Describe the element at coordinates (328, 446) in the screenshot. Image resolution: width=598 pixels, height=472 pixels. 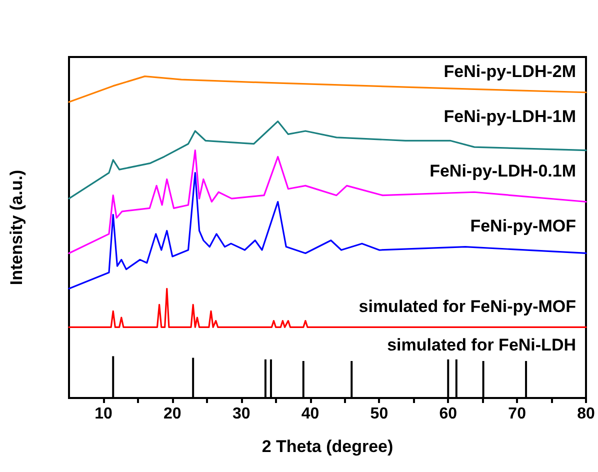
I see `x-axis-title: 2 Theta (degree)` at that location.